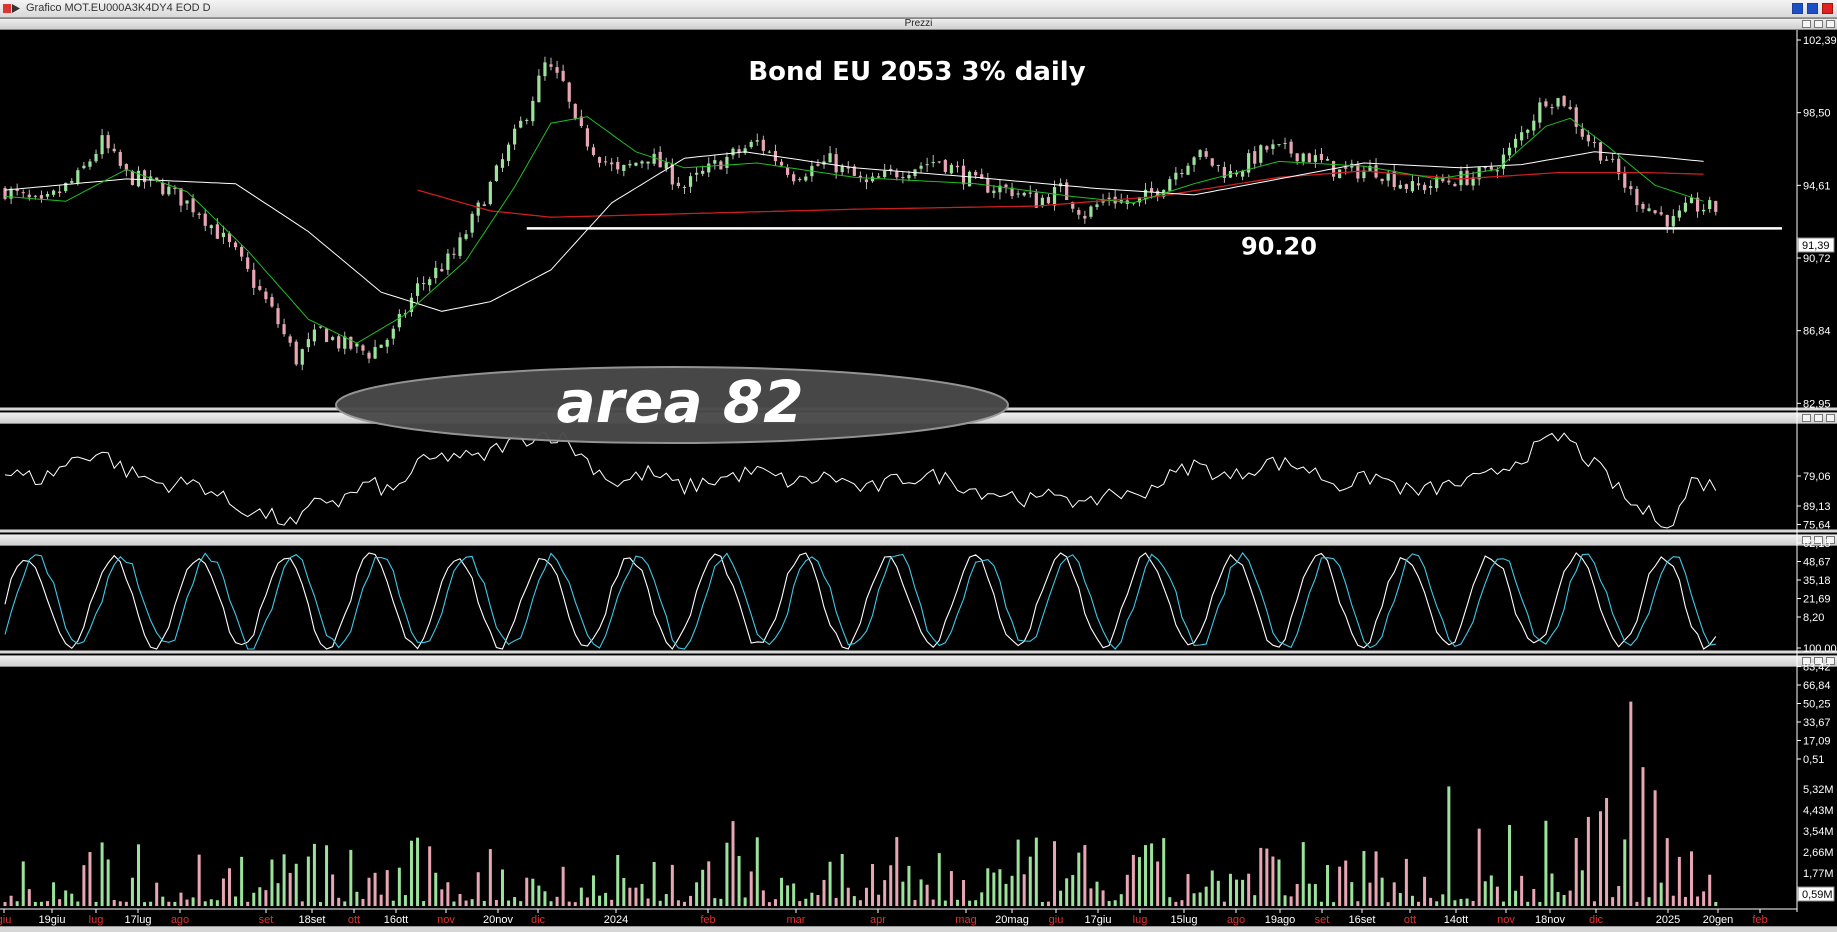 The width and height of the screenshot is (1837, 932). I want to click on price-pane-header: Prezzi, so click(918, 24).